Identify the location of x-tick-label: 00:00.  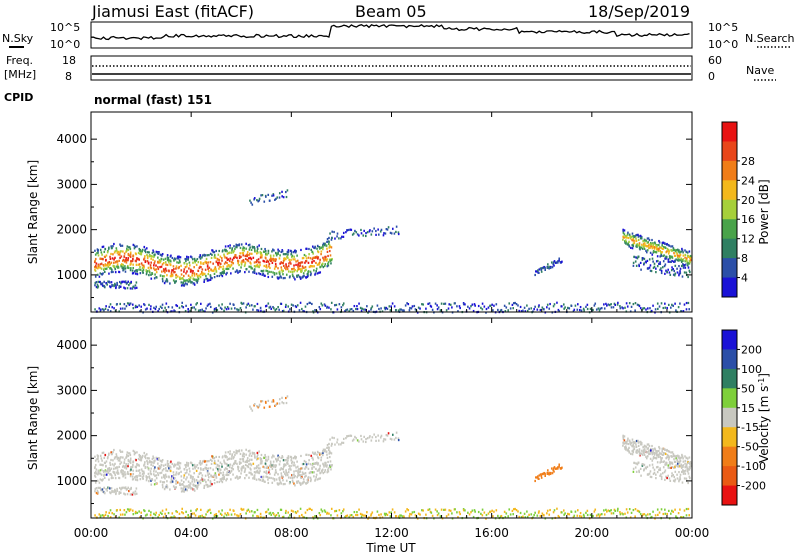
(692, 533).